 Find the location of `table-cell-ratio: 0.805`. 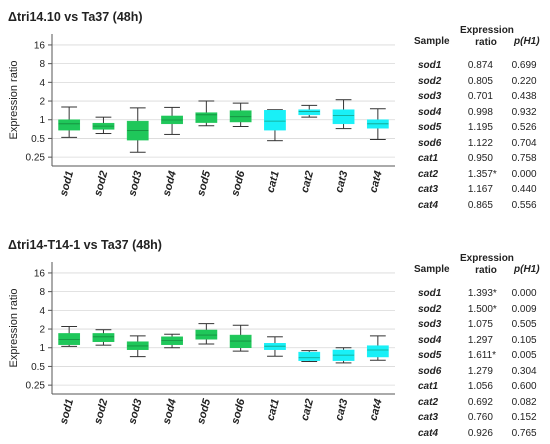

table-cell-ratio: 0.805 is located at coordinates (480, 81).